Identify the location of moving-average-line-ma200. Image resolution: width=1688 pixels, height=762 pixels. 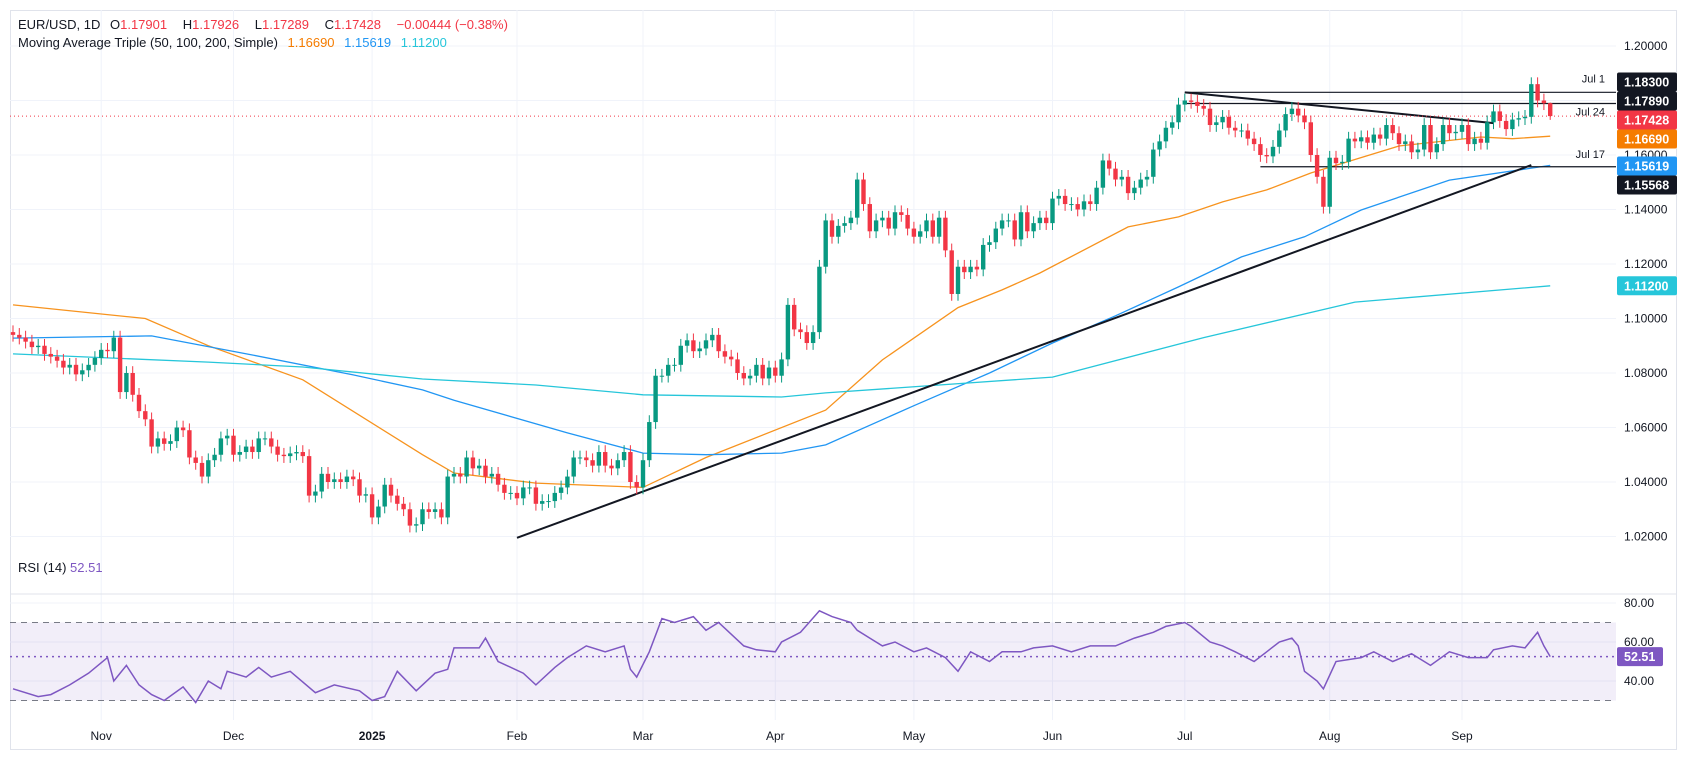
(781, 341).